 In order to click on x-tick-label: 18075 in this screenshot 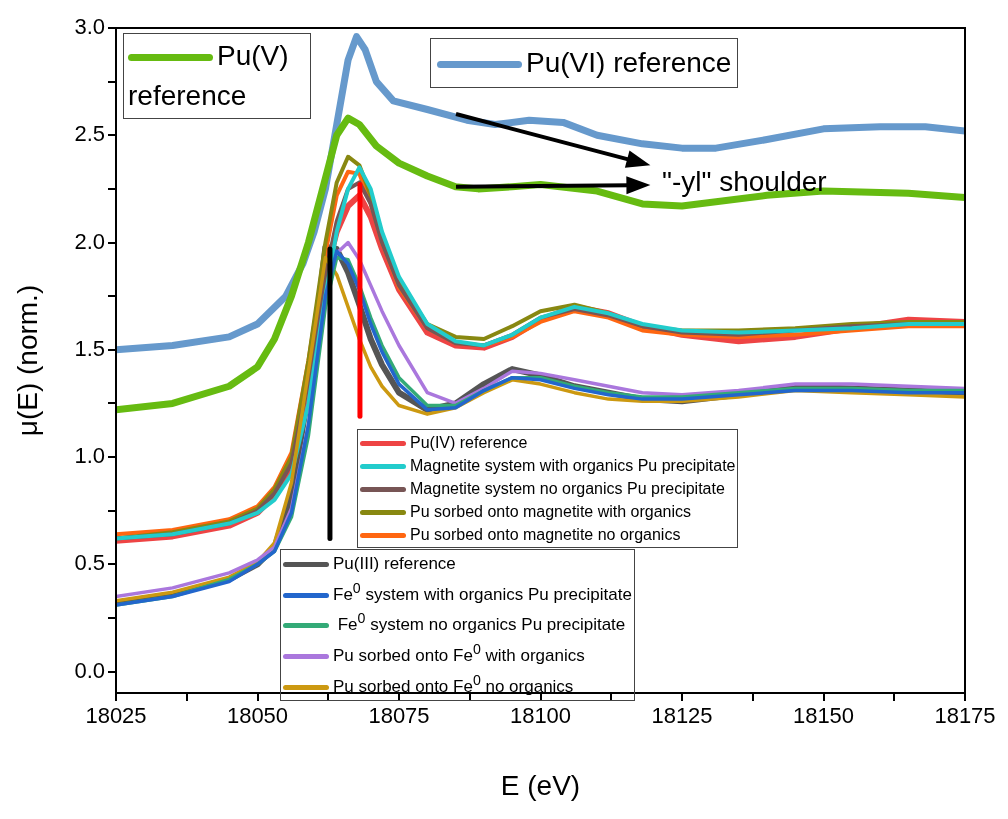, I will do `click(399, 716)`.